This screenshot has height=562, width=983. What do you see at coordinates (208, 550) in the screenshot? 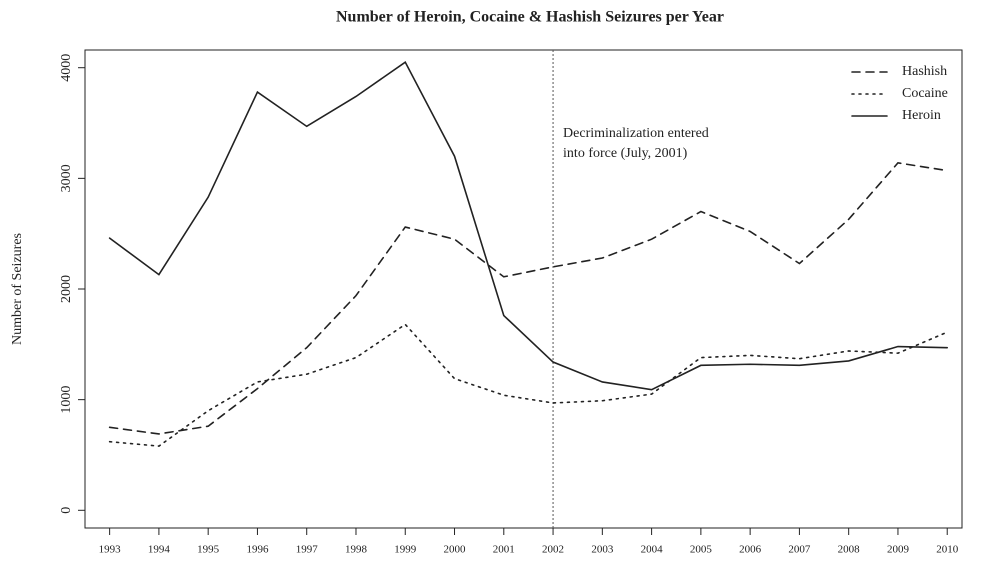
I see `x-tick-label: 1995` at bounding box center [208, 550].